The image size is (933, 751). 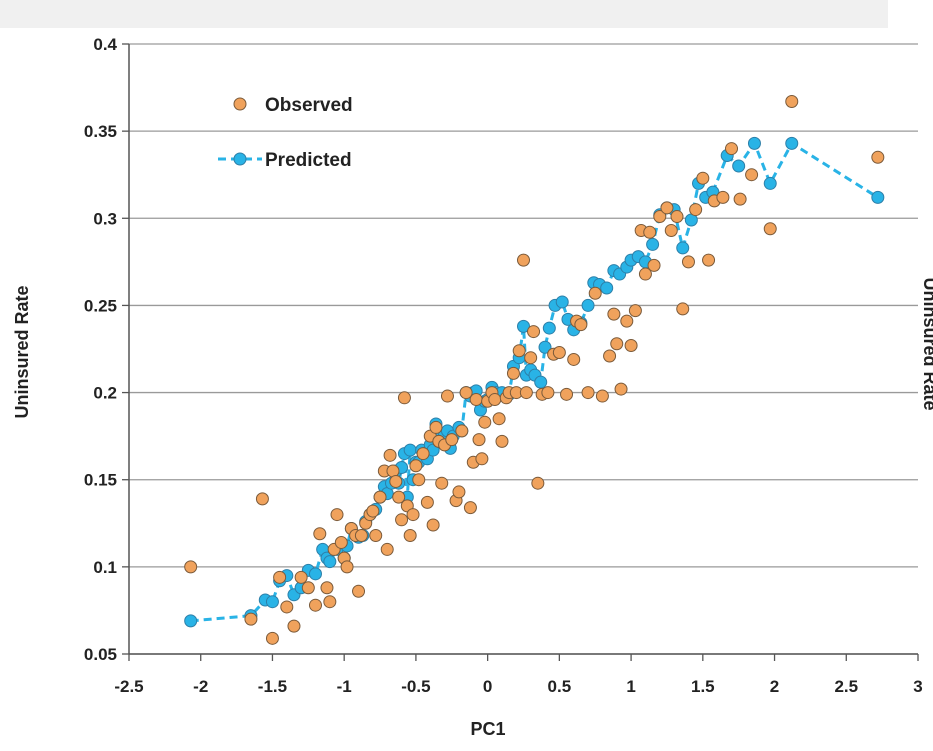 I want to click on y-tick-label: 0.35, so click(x=100, y=131).